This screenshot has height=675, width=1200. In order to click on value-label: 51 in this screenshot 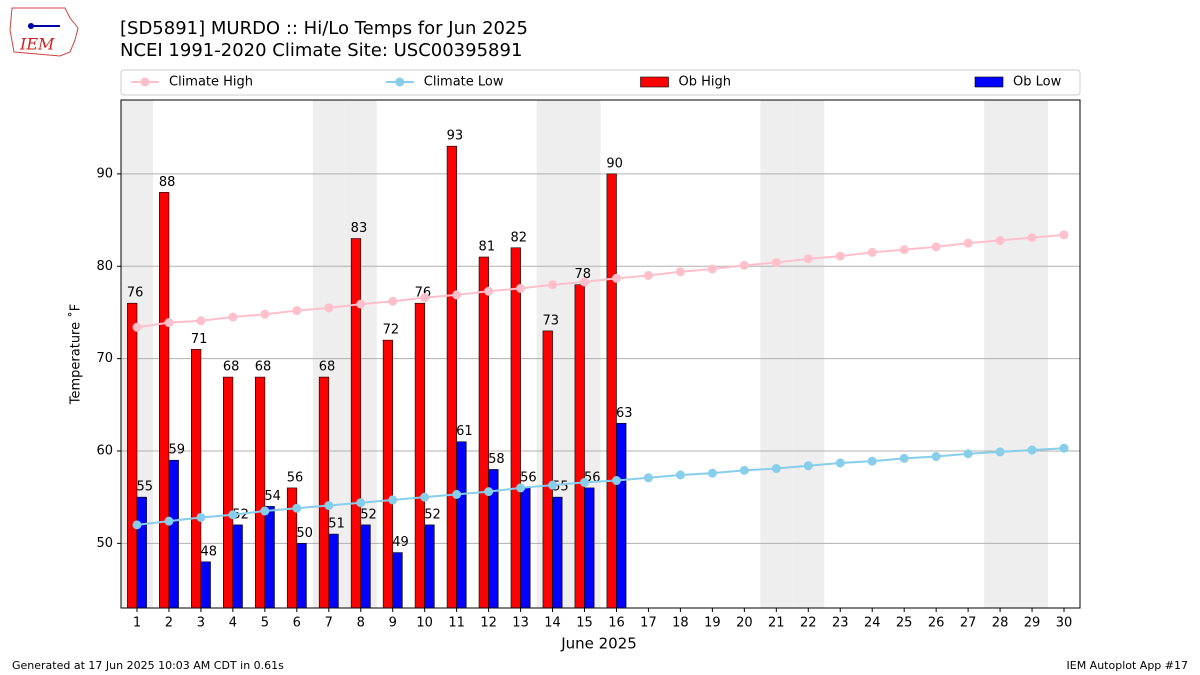, I will do `click(336, 524)`.